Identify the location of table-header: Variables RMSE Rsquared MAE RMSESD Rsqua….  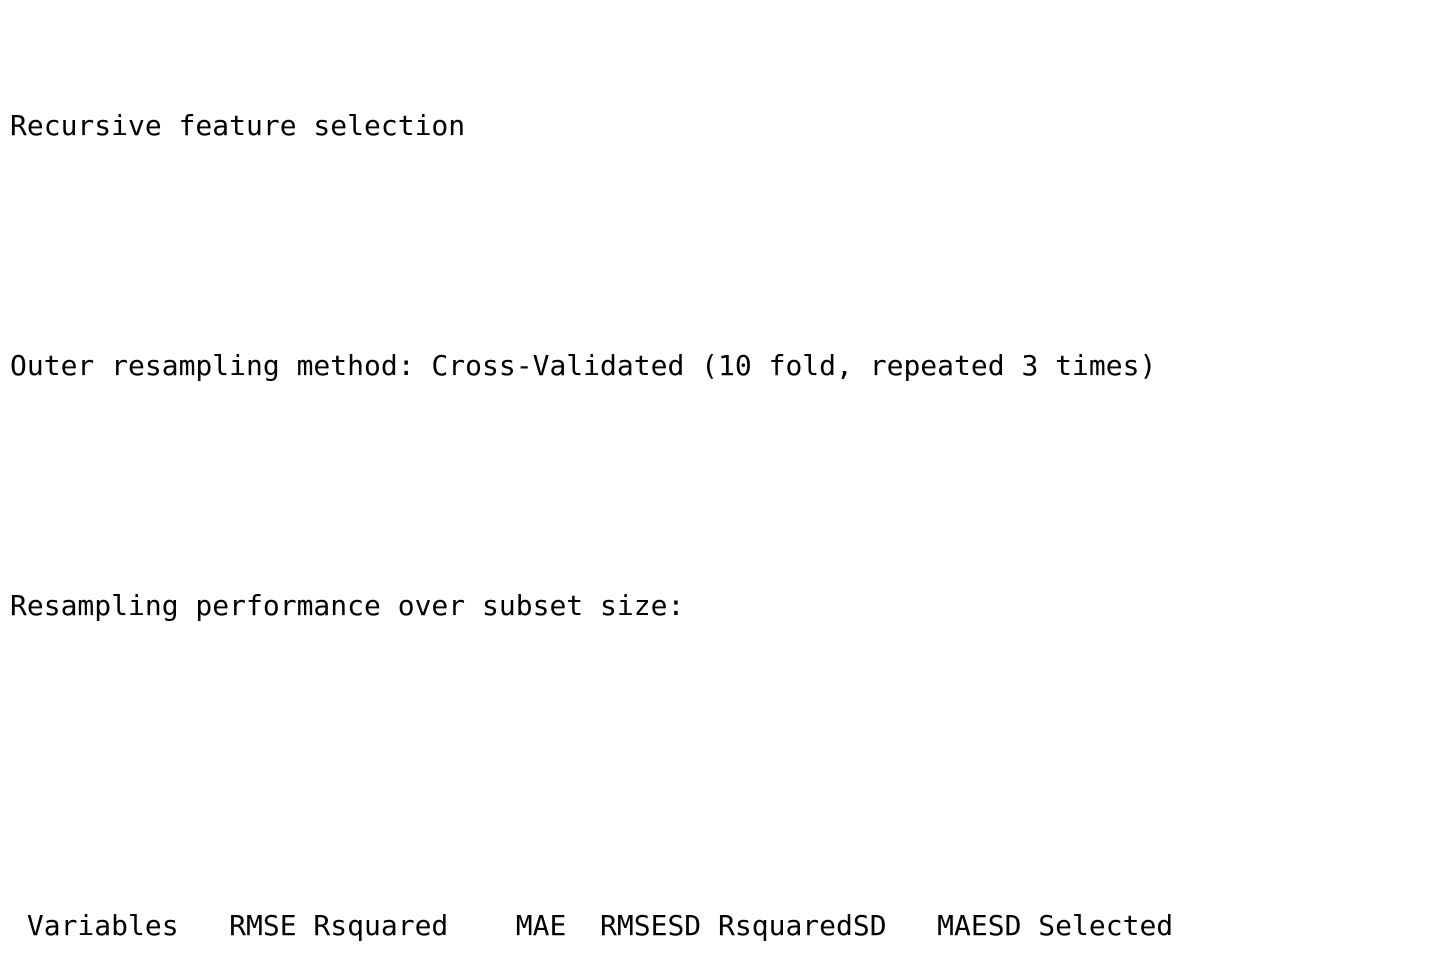
(592, 925).